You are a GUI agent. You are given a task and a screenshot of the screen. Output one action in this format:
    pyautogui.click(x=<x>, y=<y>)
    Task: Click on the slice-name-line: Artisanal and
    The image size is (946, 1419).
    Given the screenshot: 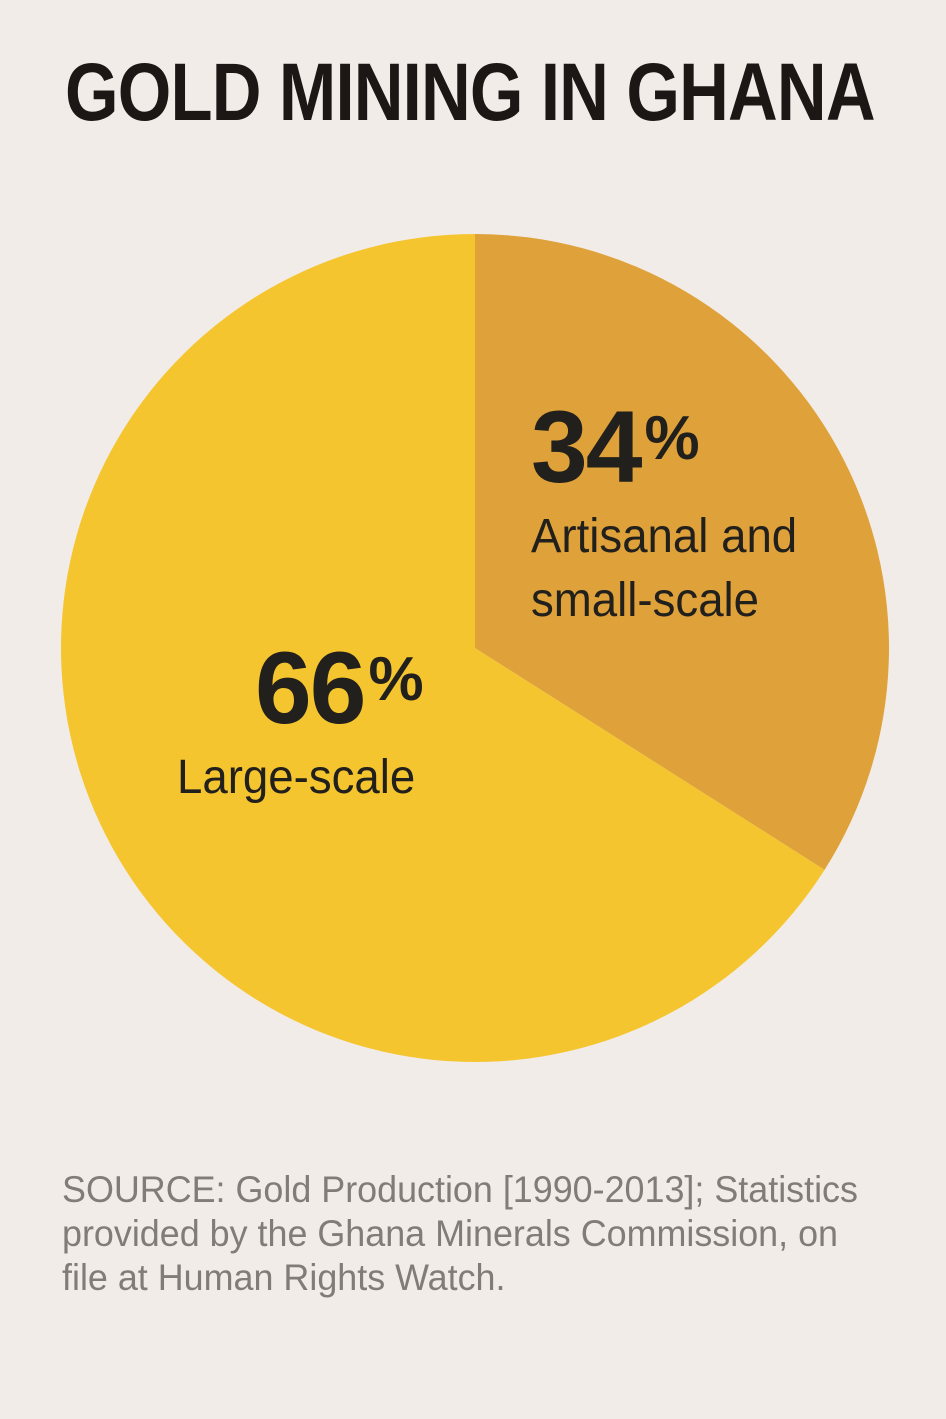 What is the action you would take?
    pyautogui.click(x=664, y=536)
    